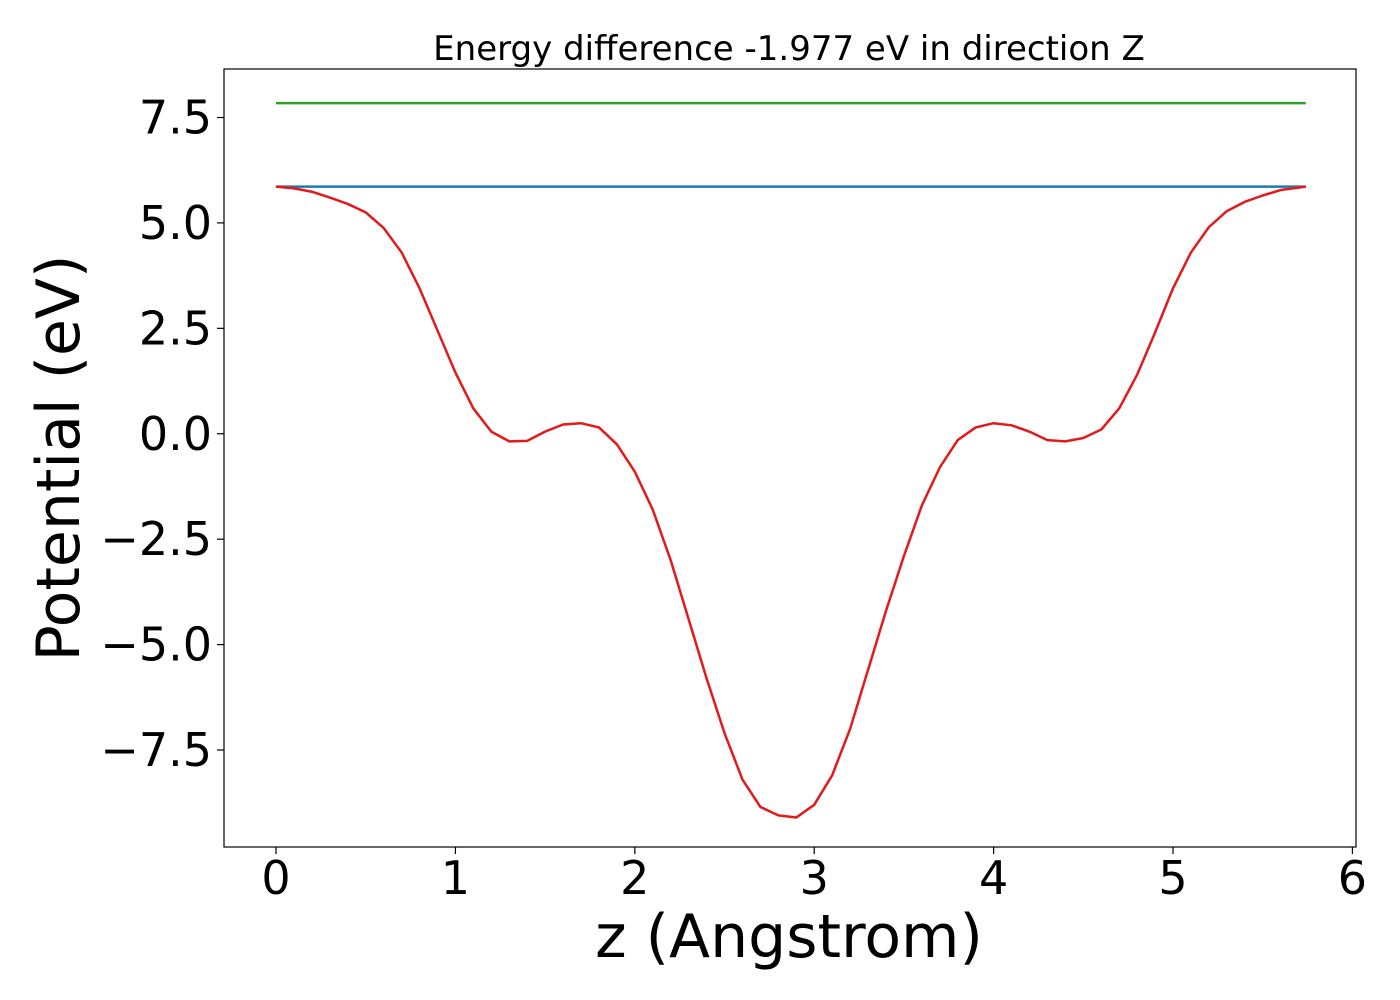 This screenshot has height=1000, width=1400. Describe the element at coordinates (789, 937) in the screenshot. I see `x-axis-label: z (Angstrom)` at that location.